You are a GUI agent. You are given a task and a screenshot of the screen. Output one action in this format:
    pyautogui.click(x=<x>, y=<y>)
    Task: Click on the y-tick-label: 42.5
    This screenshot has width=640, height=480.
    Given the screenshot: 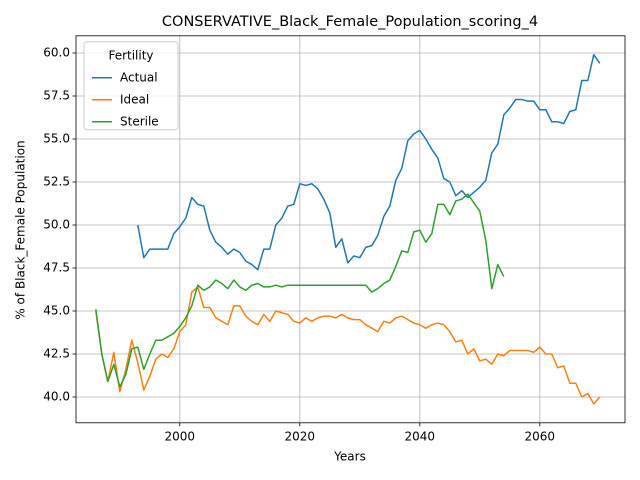 What is the action you would take?
    pyautogui.click(x=56, y=354)
    